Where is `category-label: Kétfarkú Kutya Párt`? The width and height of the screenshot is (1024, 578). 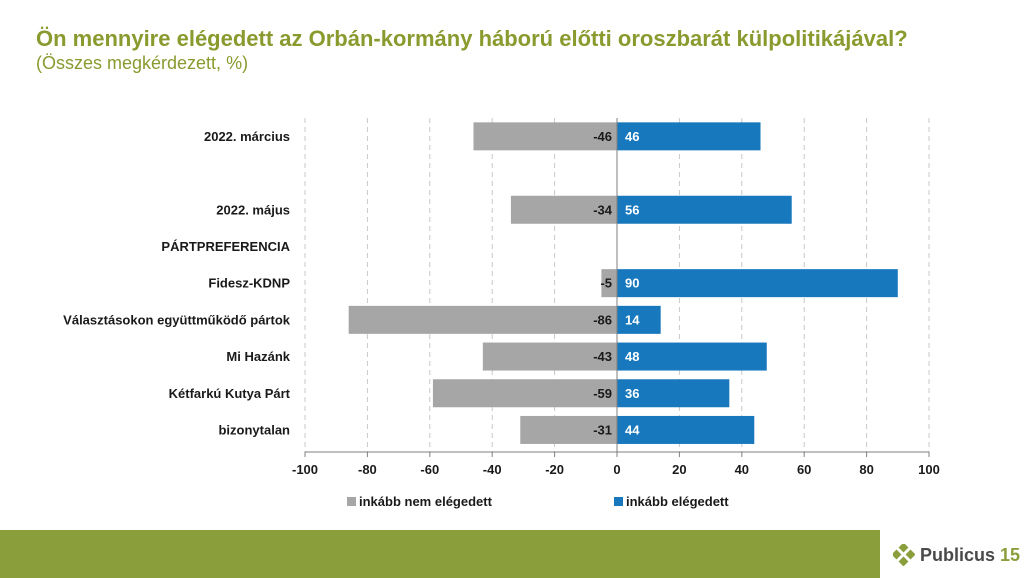 category-label: Kétfarkú Kutya Párt is located at coordinates (230, 393).